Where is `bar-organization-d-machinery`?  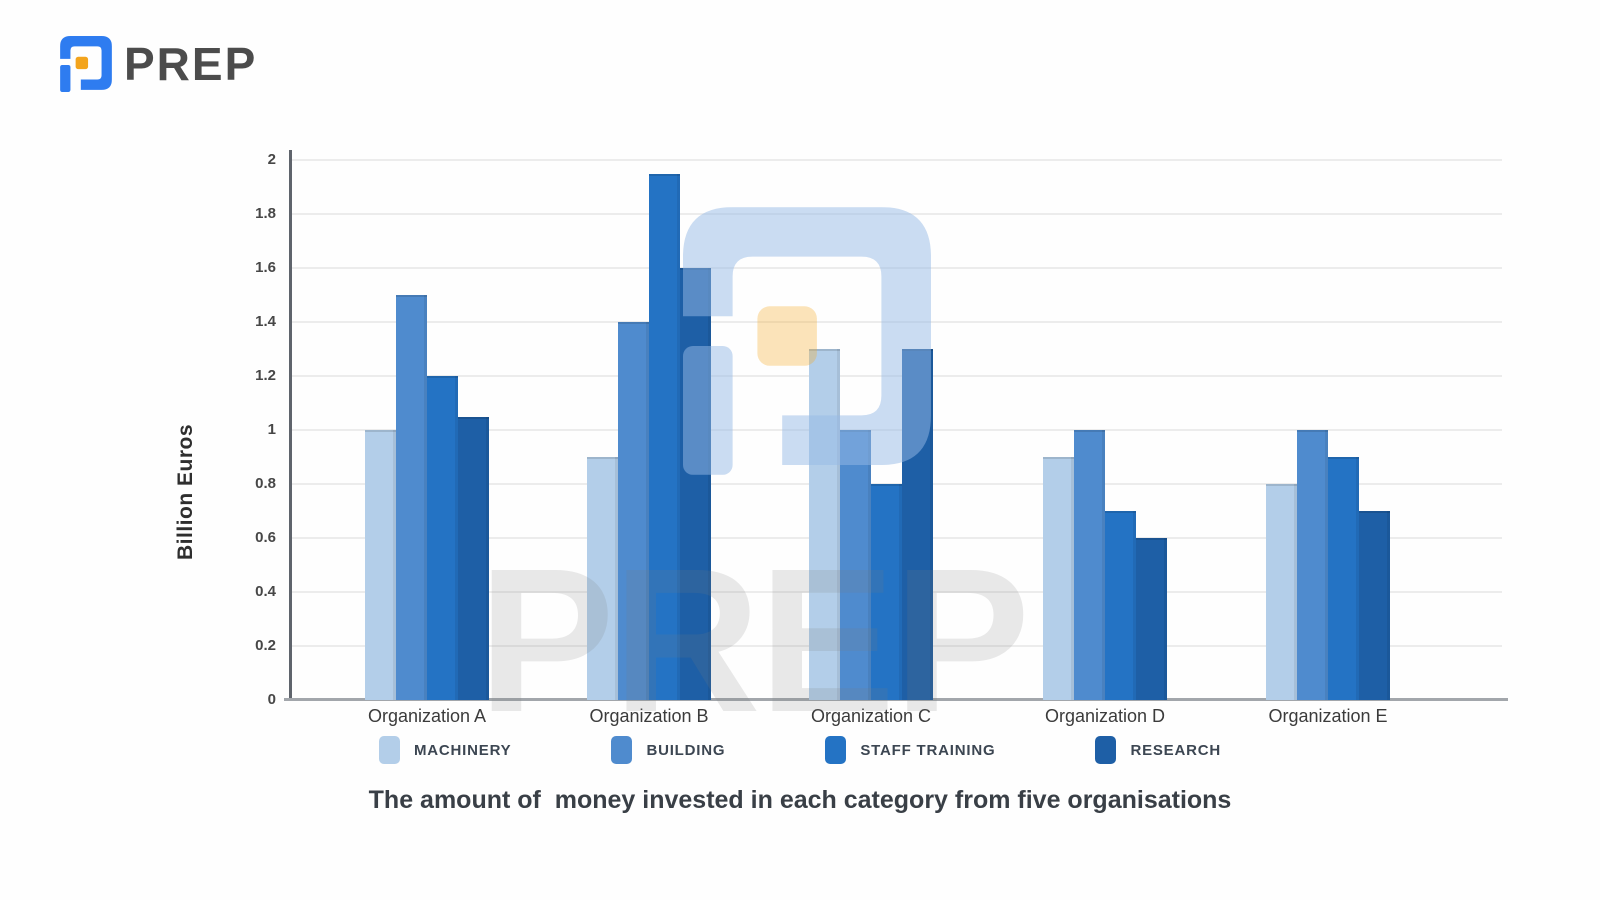
bar-organization-d-machinery is located at coordinates (1058, 578).